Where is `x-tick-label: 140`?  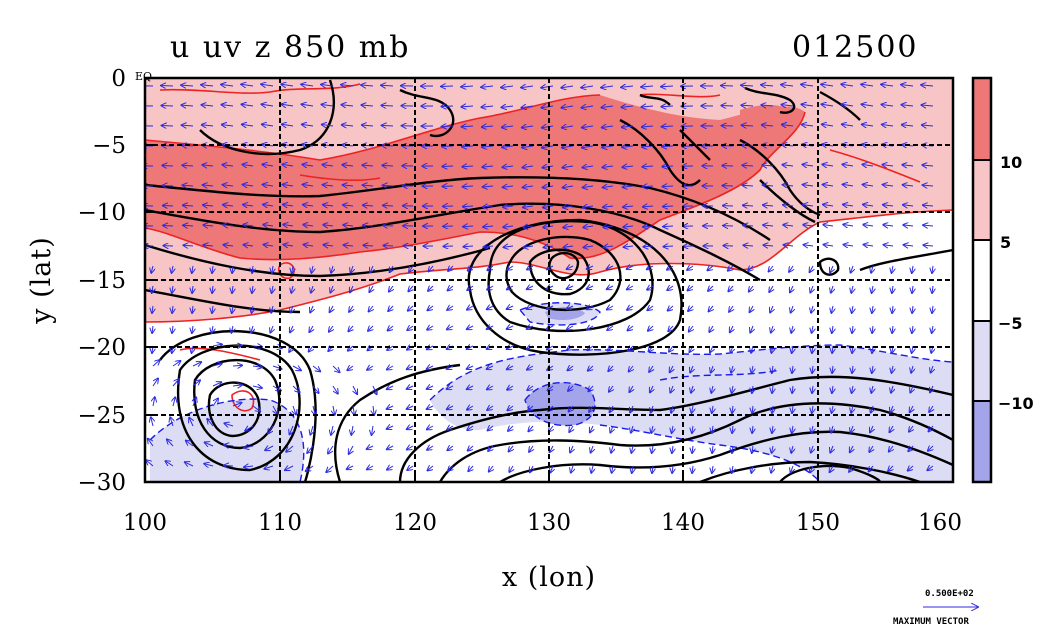 x-tick-label: 140 is located at coordinates (683, 523).